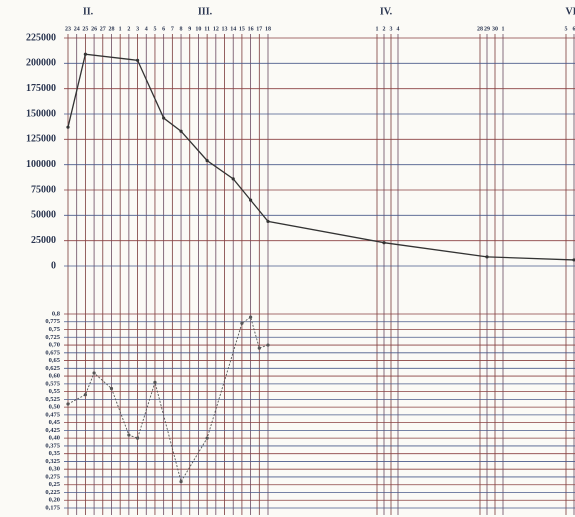 This screenshot has height=517, width=575. What do you see at coordinates (103, 29) in the screenshot?
I see `x-tick-label: 27` at bounding box center [103, 29].